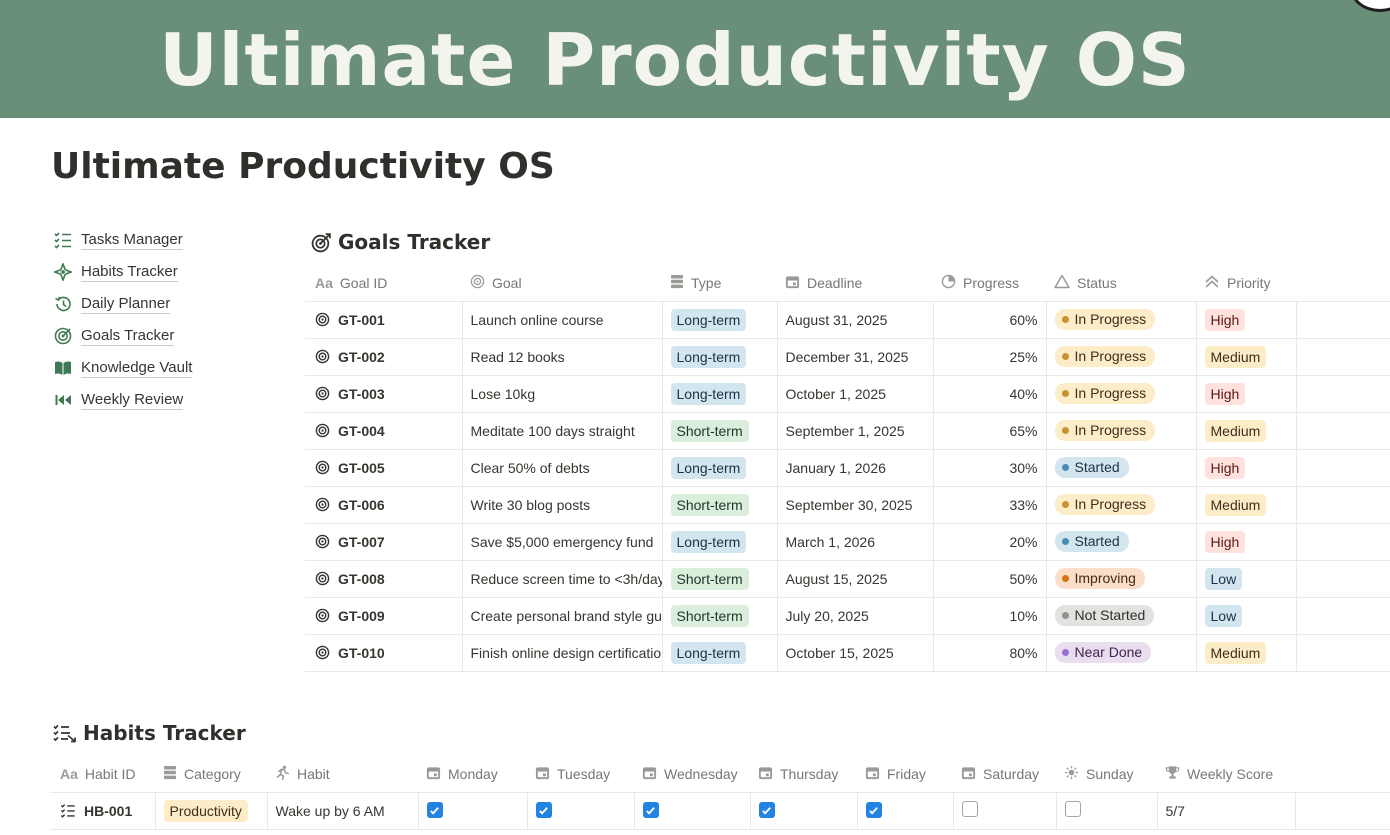 The height and width of the screenshot is (835, 1390). I want to click on habit-name-cell: Wake up by 6 AM, so click(343, 811).